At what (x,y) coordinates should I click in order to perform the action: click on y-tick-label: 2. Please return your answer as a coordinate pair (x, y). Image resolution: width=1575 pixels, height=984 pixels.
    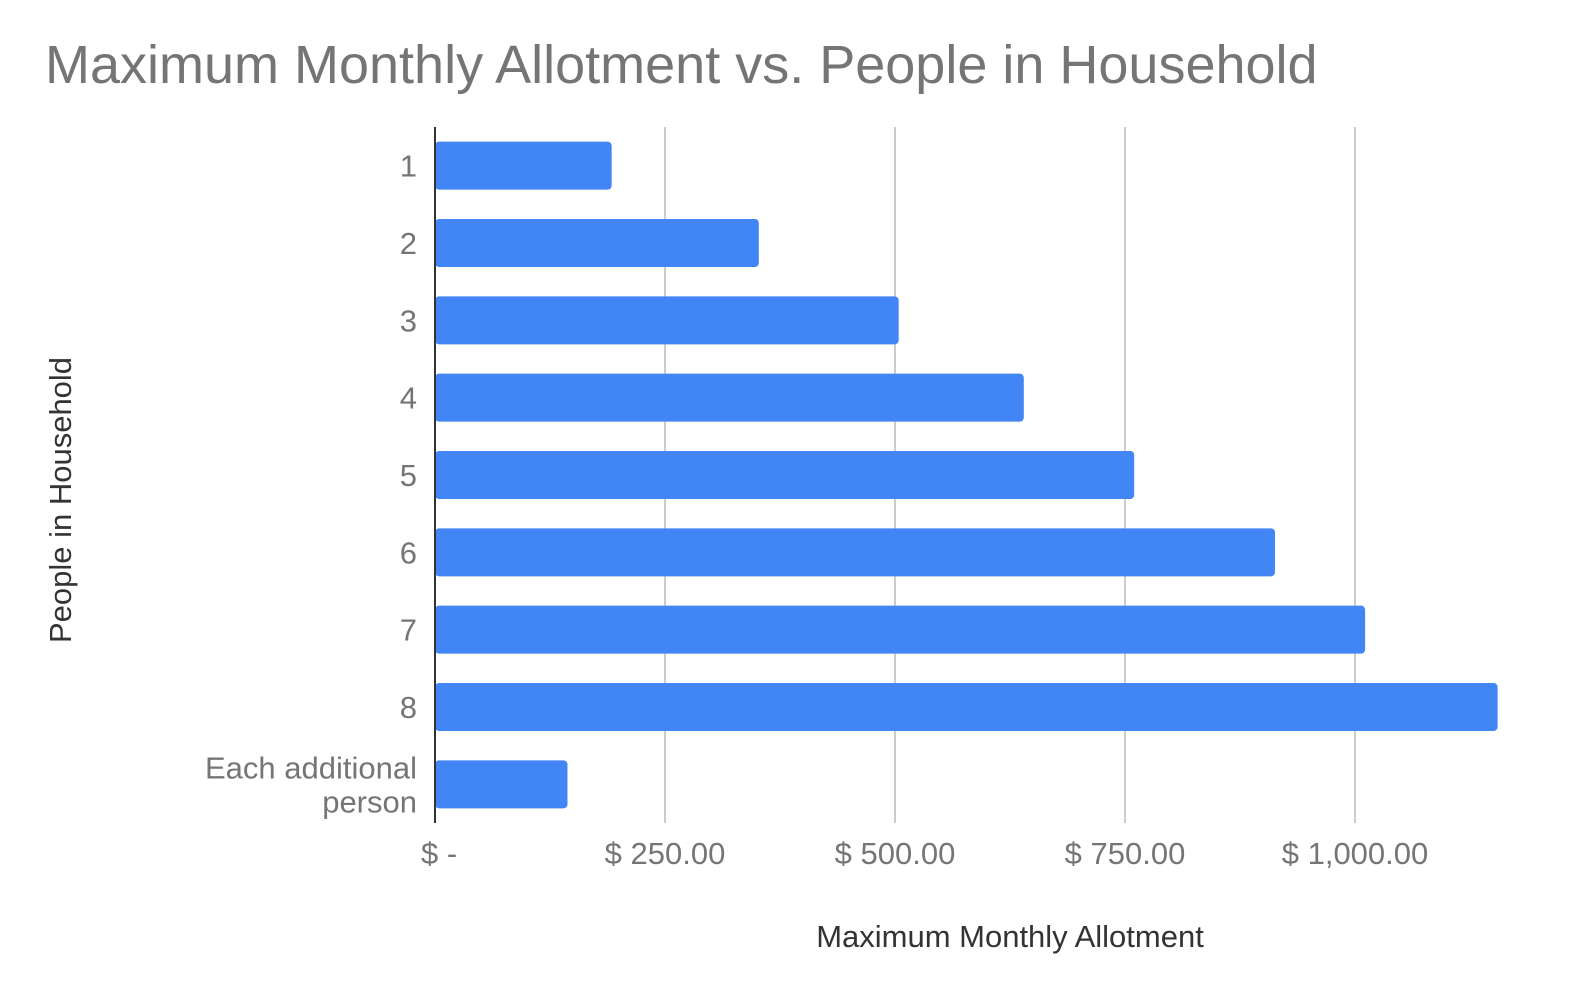
    Looking at the image, I should click on (408, 243).